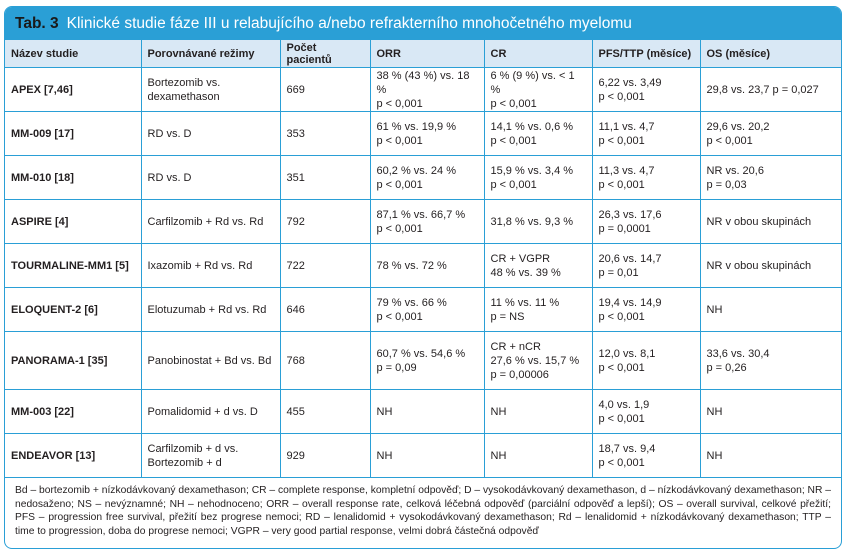  Describe the element at coordinates (627, 448) in the screenshot. I see `pfs-ttp-cell-line: 18,7 vs. 9,4` at that location.